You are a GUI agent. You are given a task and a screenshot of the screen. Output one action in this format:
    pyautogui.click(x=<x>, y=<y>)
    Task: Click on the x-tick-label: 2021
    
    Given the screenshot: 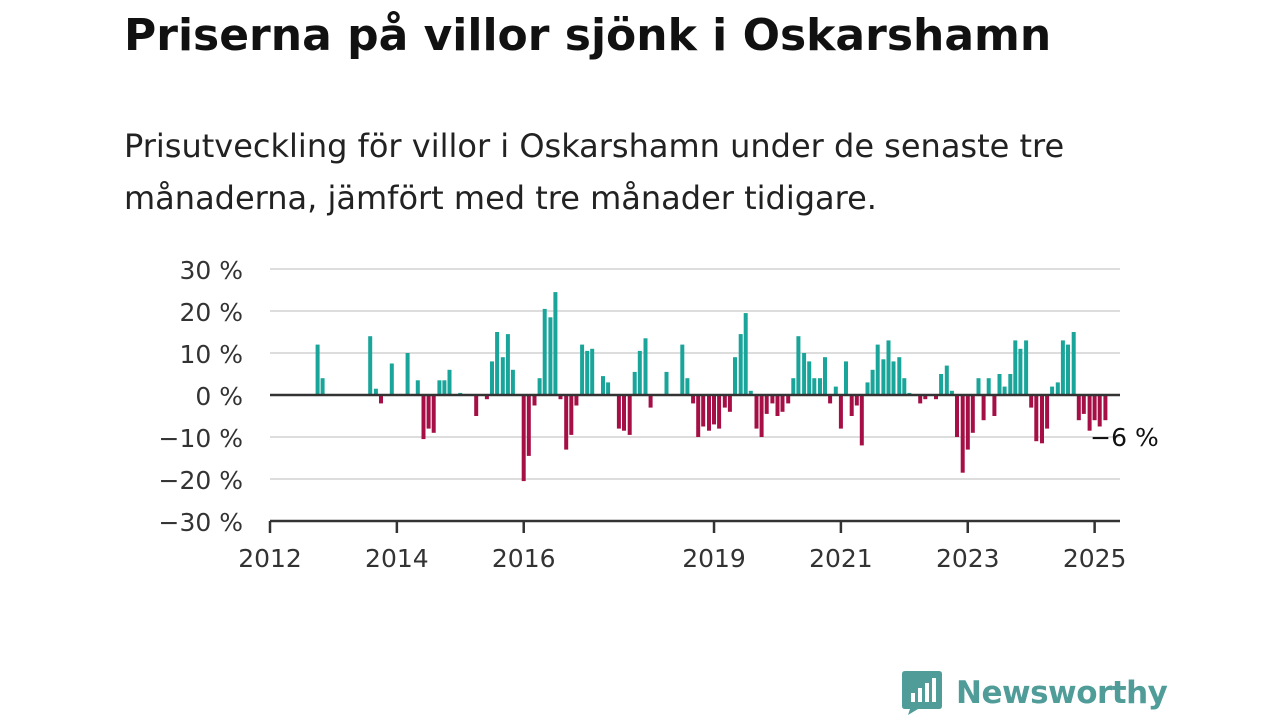 What is the action you would take?
    pyautogui.click(x=841, y=558)
    